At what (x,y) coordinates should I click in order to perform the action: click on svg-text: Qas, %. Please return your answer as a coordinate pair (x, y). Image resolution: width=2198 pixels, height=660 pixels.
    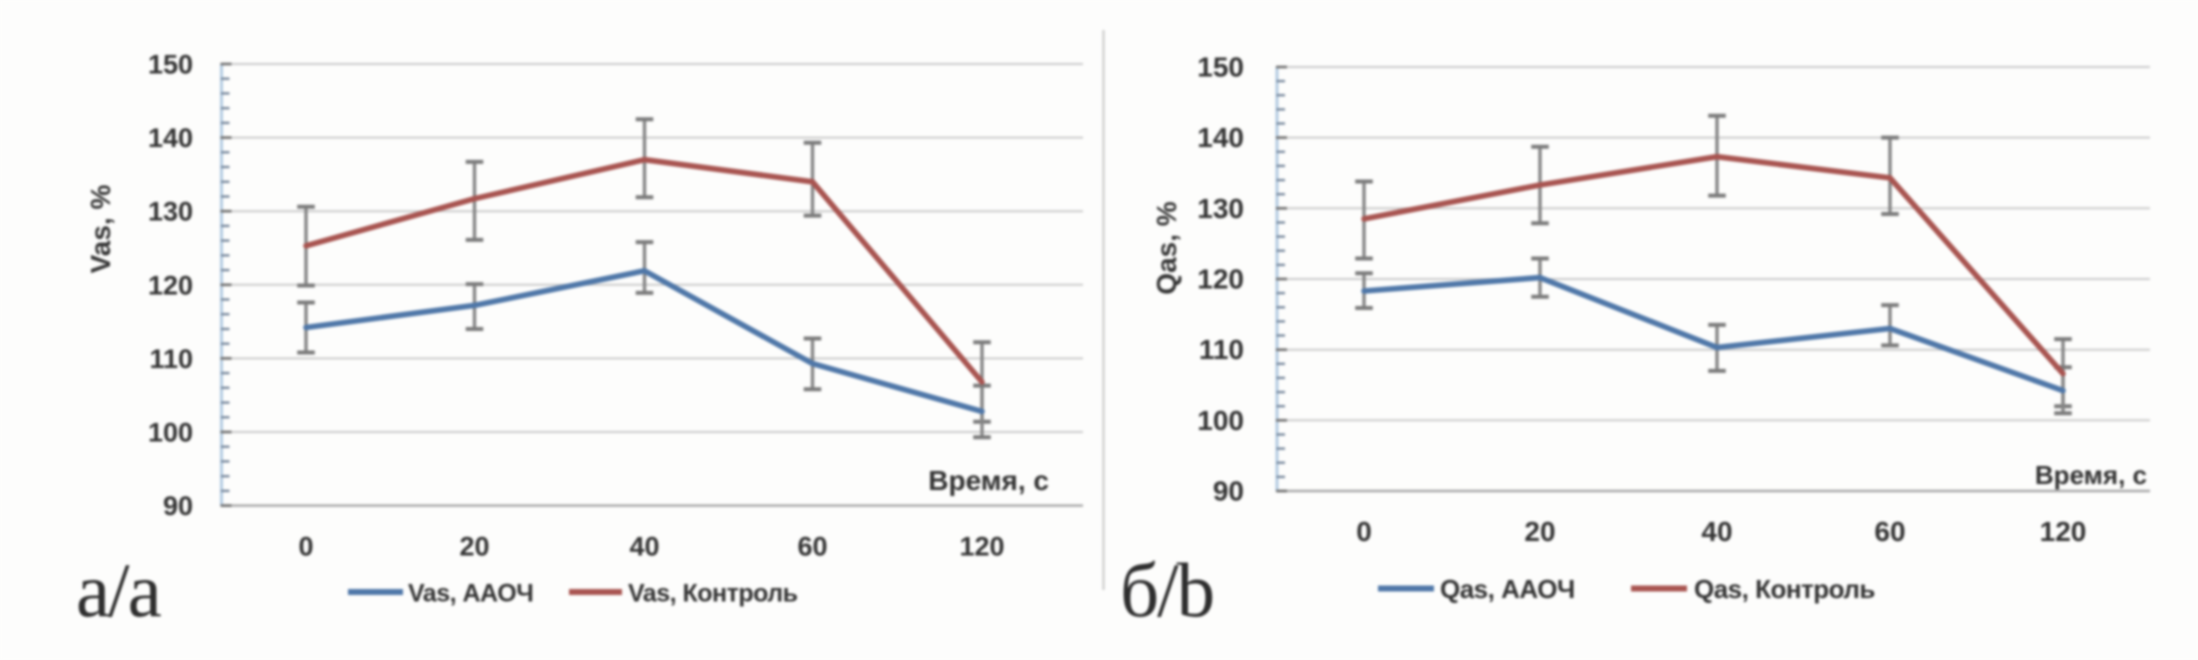
    Looking at the image, I should click on (1166, 247).